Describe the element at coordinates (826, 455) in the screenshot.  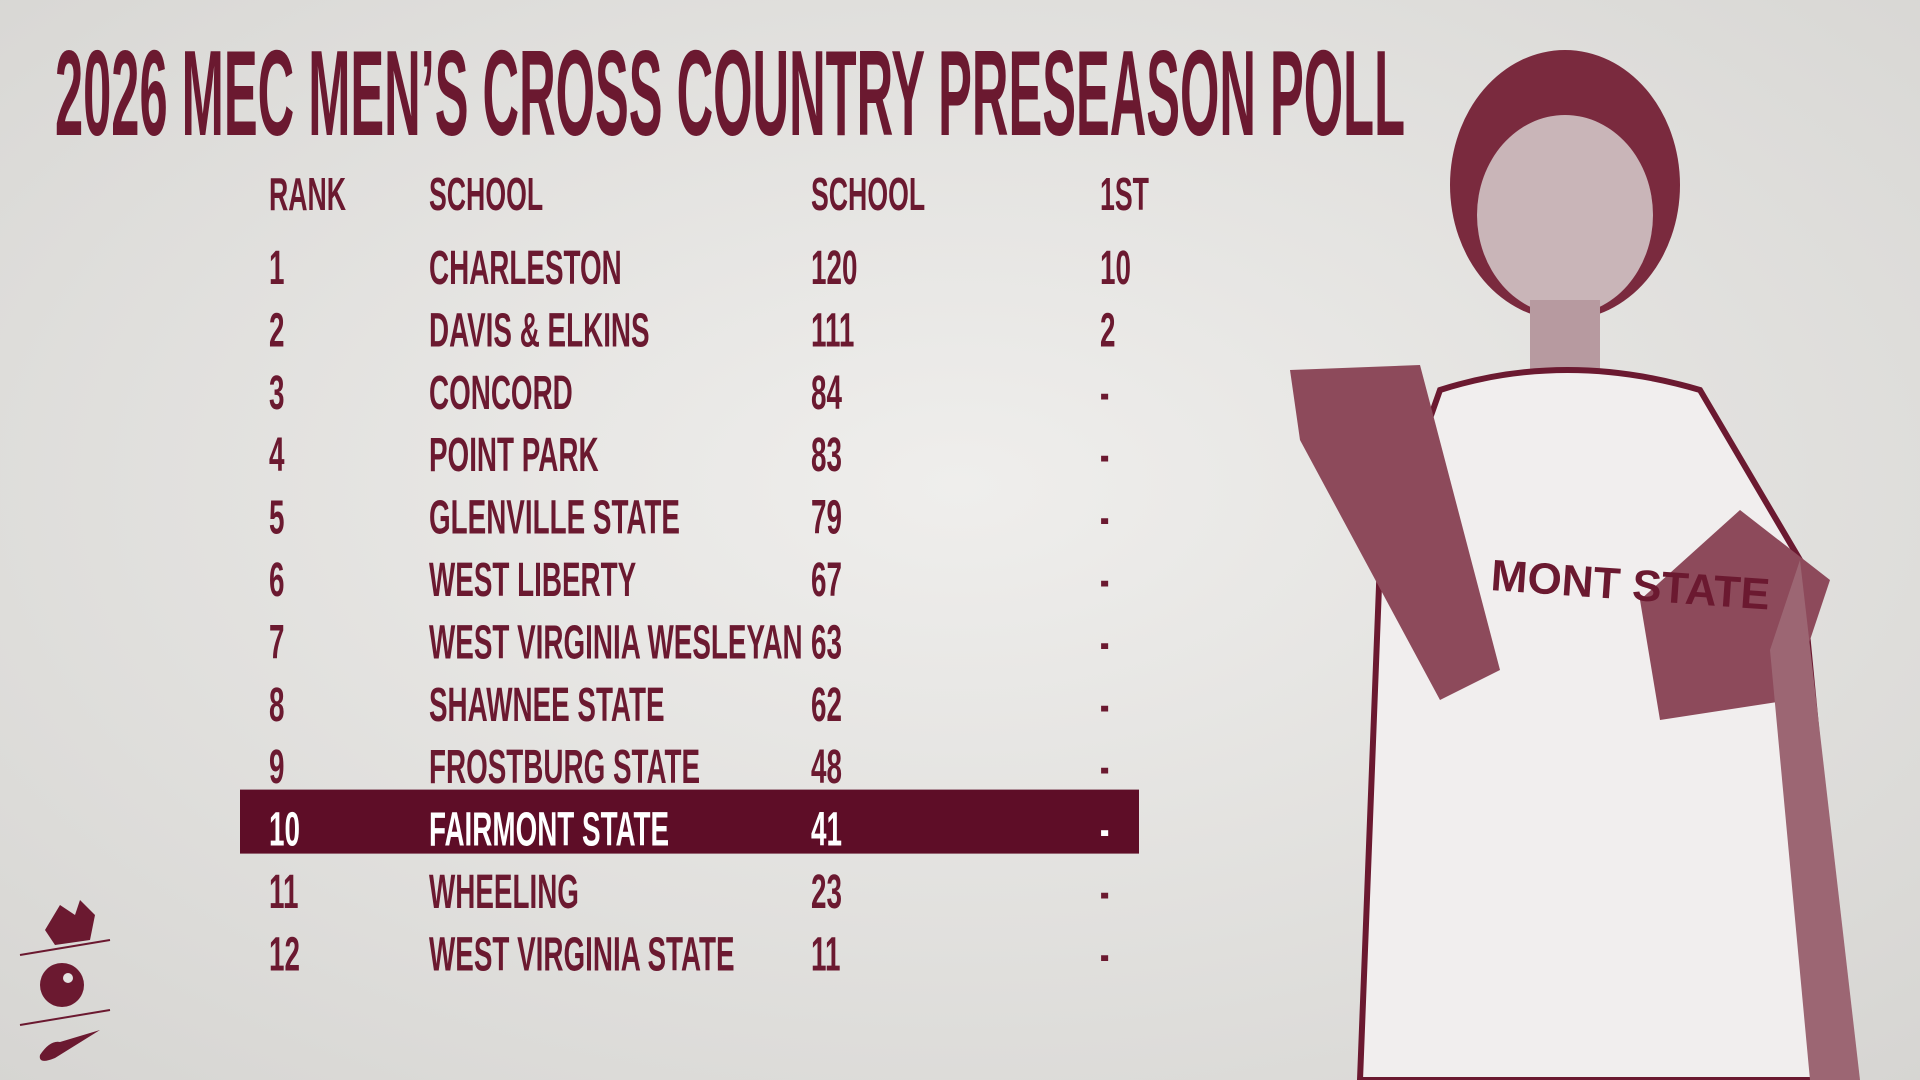
I see `cell: 83` at that location.